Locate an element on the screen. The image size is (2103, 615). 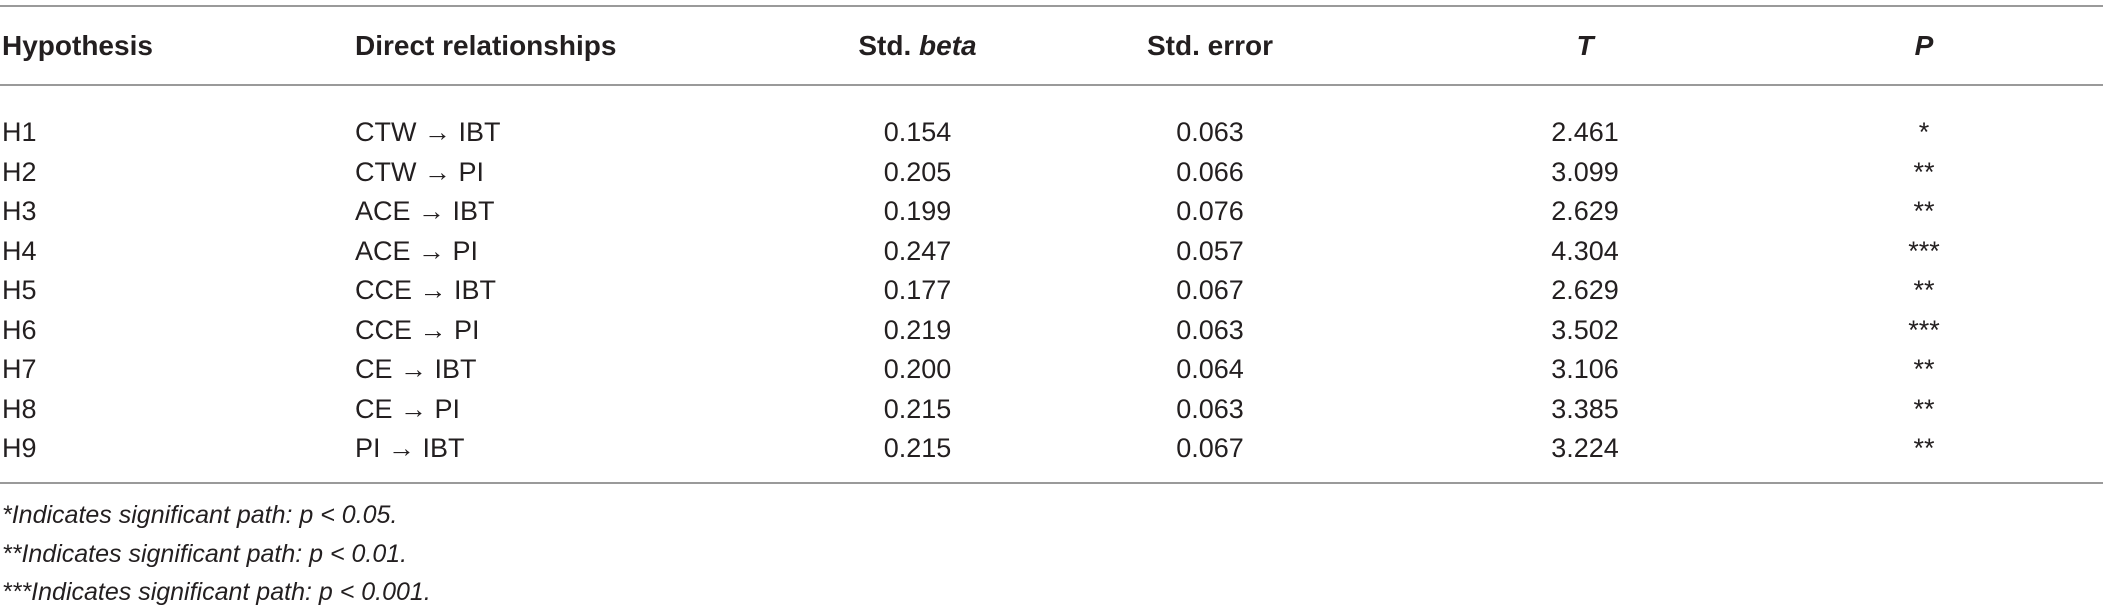
cell-hypothesis: H6 is located at coordinates (19, 329).